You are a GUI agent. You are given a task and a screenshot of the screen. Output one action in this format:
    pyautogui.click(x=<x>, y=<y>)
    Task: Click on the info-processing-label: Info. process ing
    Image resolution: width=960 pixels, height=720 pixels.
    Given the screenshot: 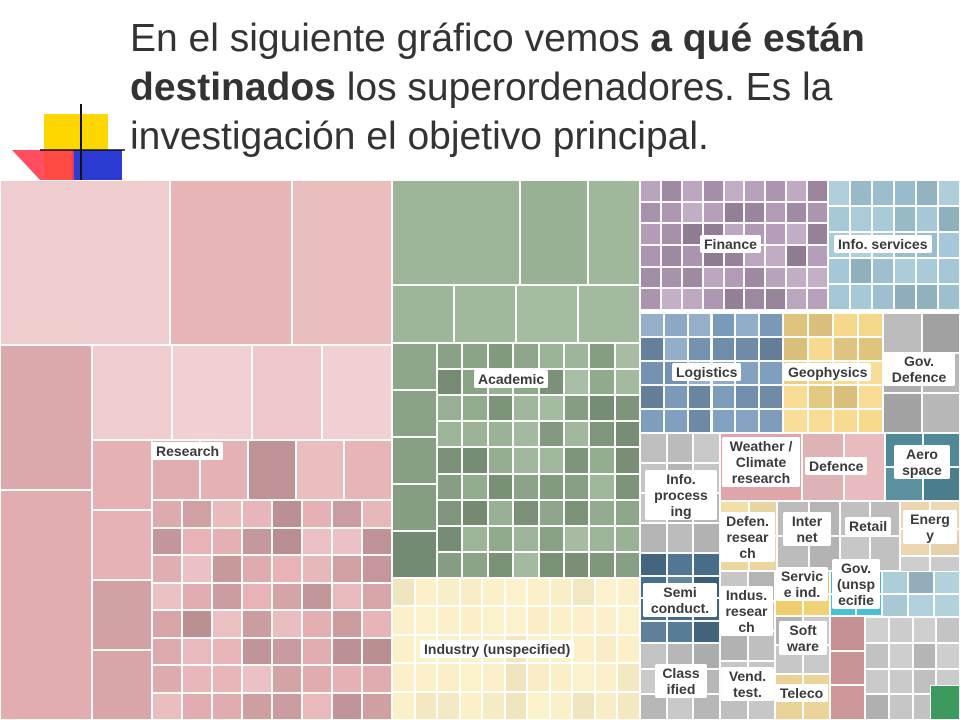 What is the action you would take?
    pyautogui.click(x=681, y=495)
    